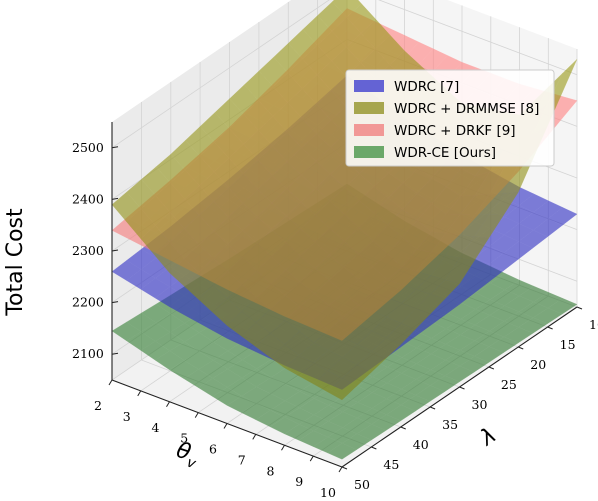 This screenshot has width=598, height=501. What do you see at coordinates (88, 198) in the screenshot?
I see `z-tick-label: 2400` at bounding box center [88, 198].